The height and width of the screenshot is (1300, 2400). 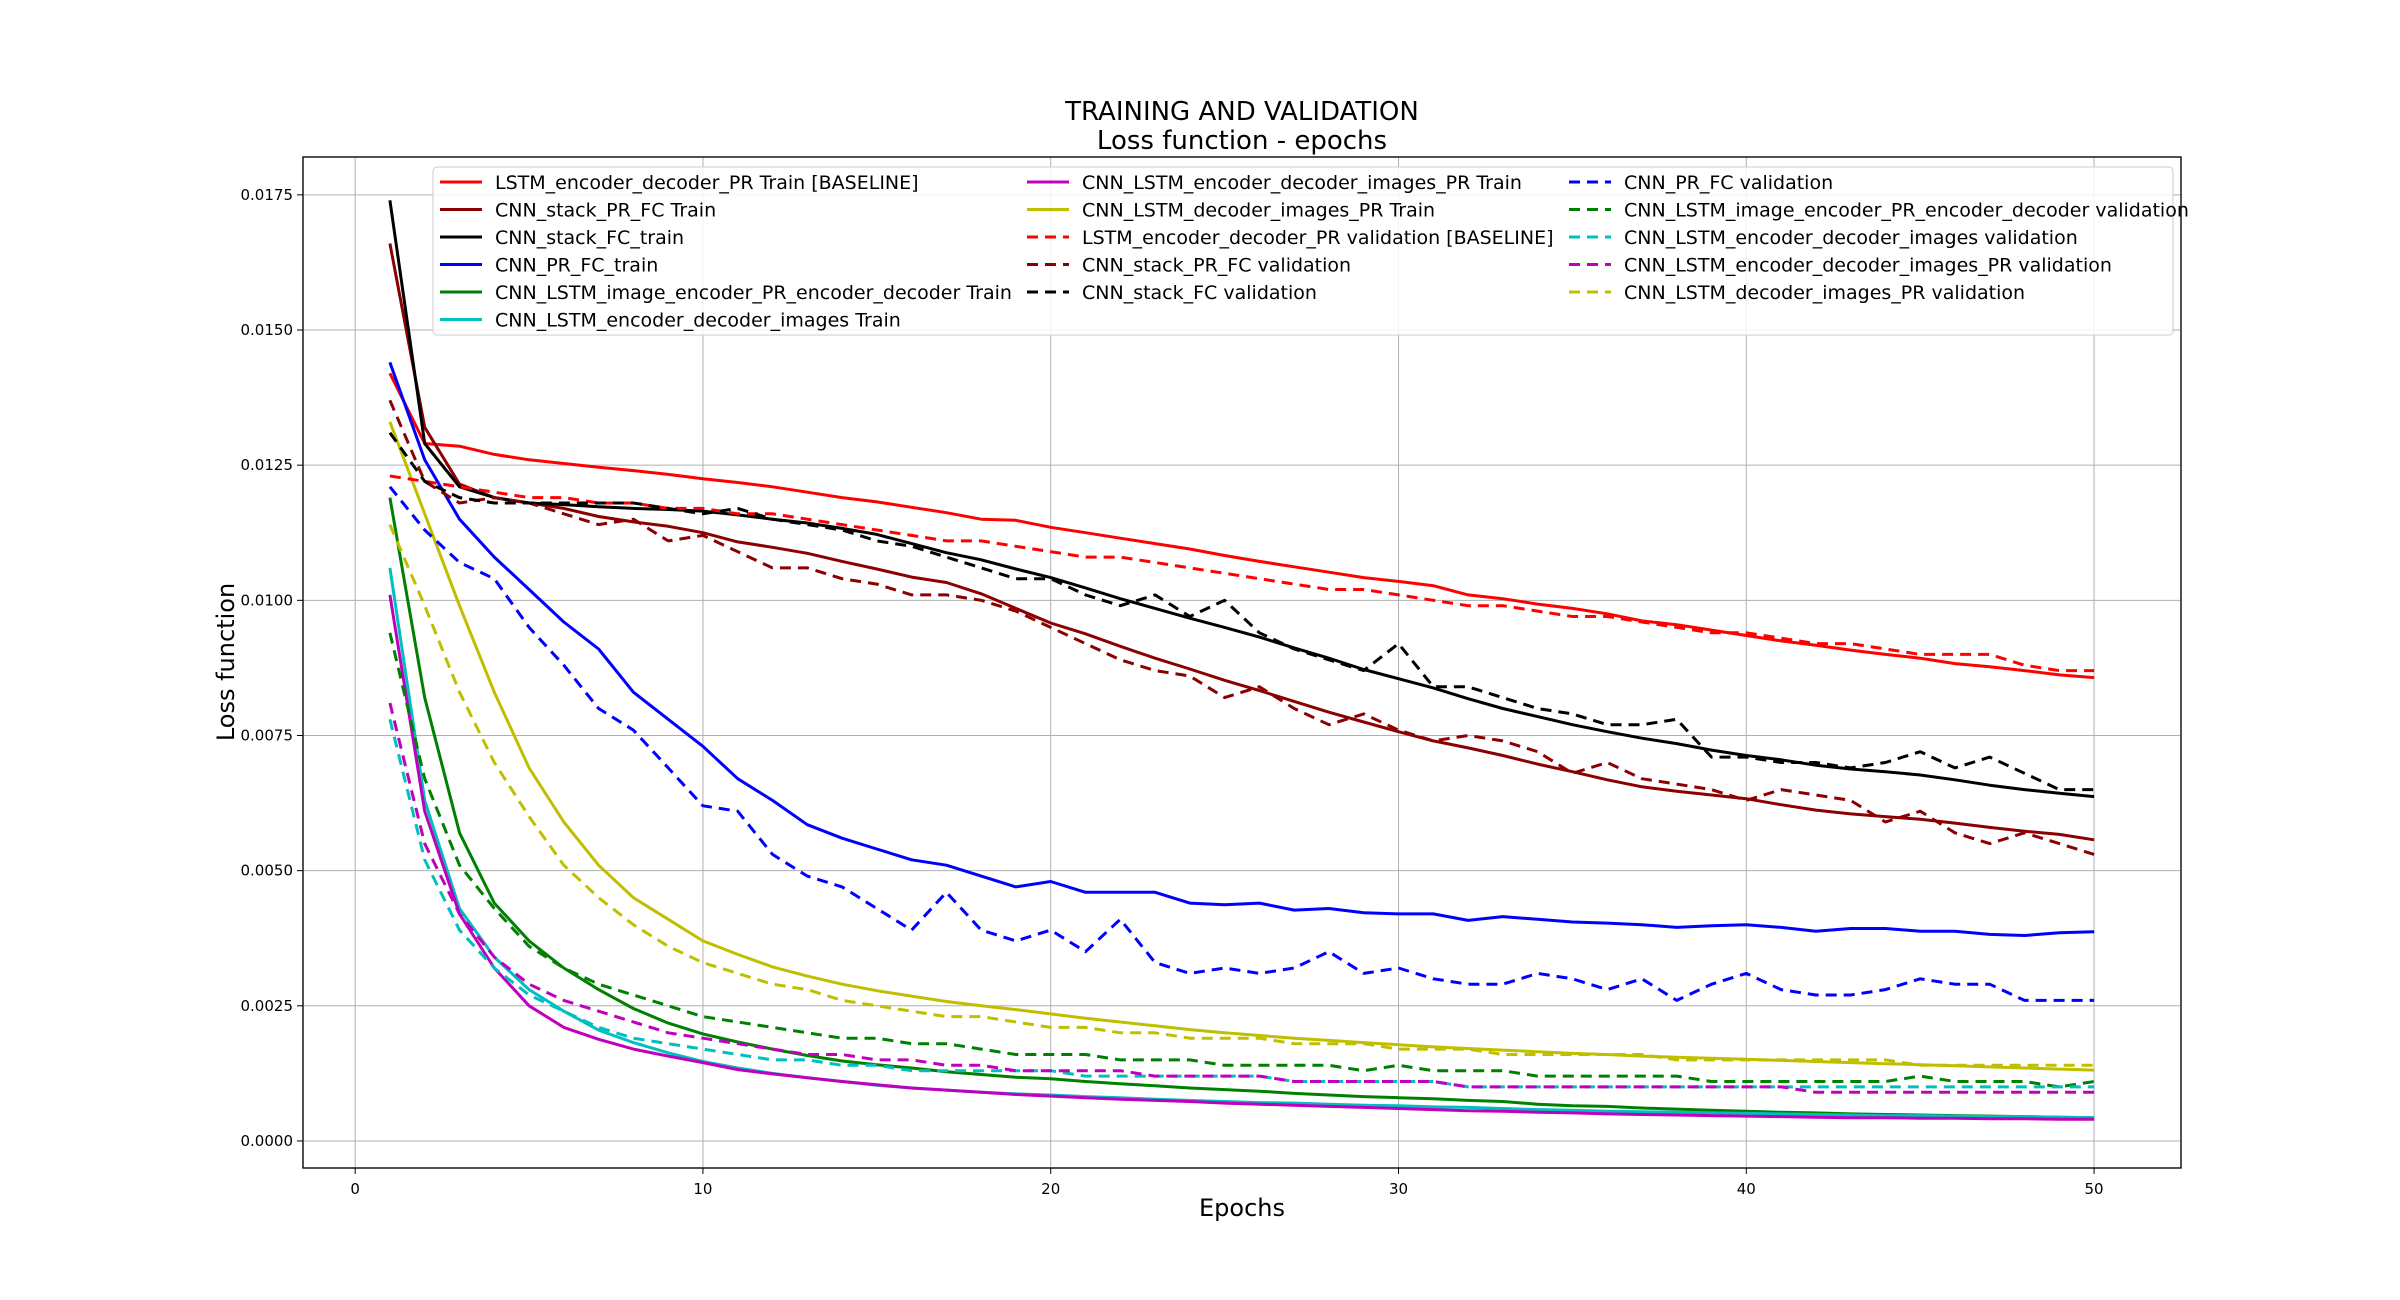 What do you see at coordinates (605, 211) in the screenshot?
I see `legend-label: CNN_stack_PR_FC Train` at bounding box center [605, 211].